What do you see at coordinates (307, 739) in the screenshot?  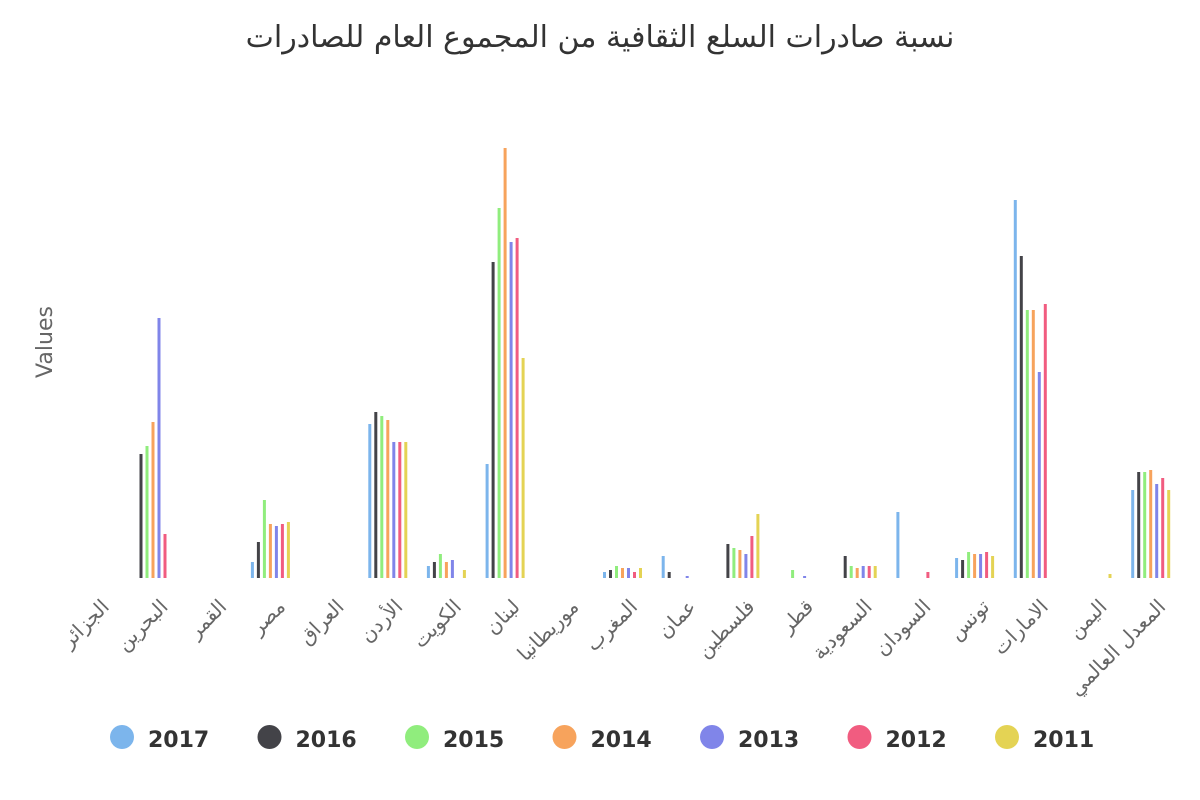 I see `legend-item-2016: 2016` at bounding box center [307, 739].